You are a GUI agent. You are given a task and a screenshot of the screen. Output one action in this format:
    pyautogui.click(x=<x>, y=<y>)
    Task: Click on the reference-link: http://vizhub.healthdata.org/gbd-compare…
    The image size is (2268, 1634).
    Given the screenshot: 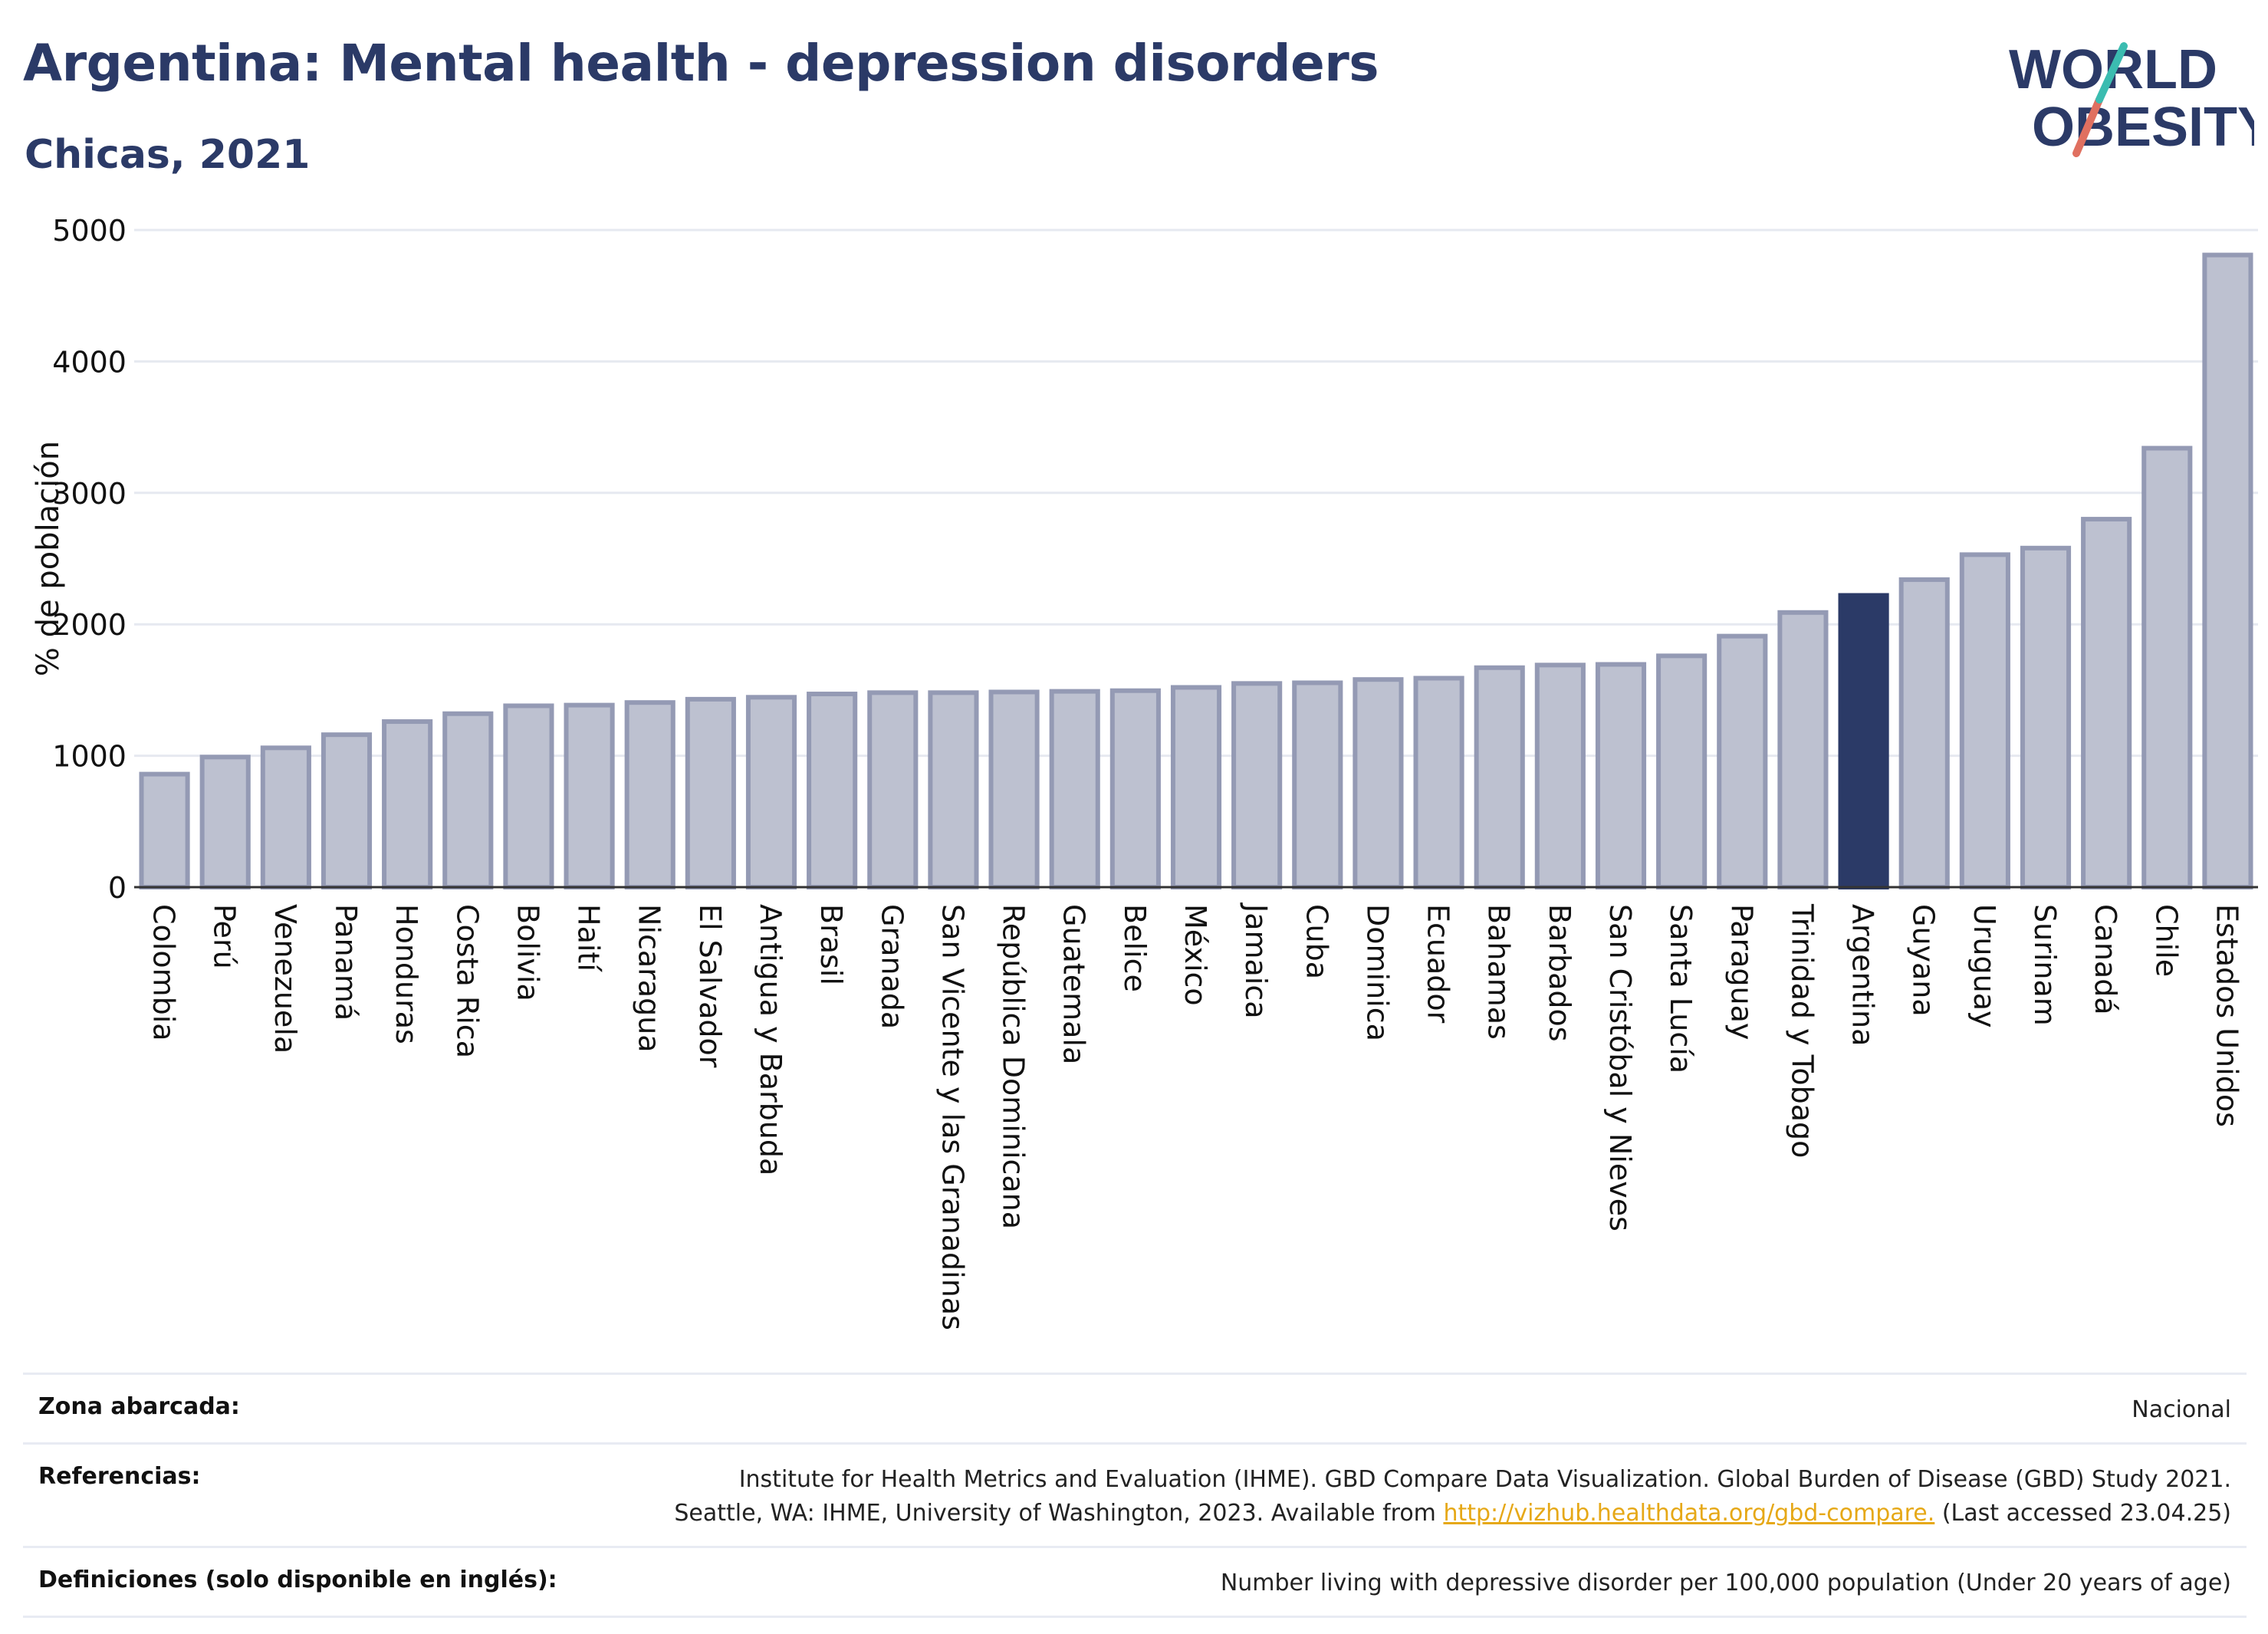 What is the action you would take?
    pyautogui.click(x=1689, y=1514)
    